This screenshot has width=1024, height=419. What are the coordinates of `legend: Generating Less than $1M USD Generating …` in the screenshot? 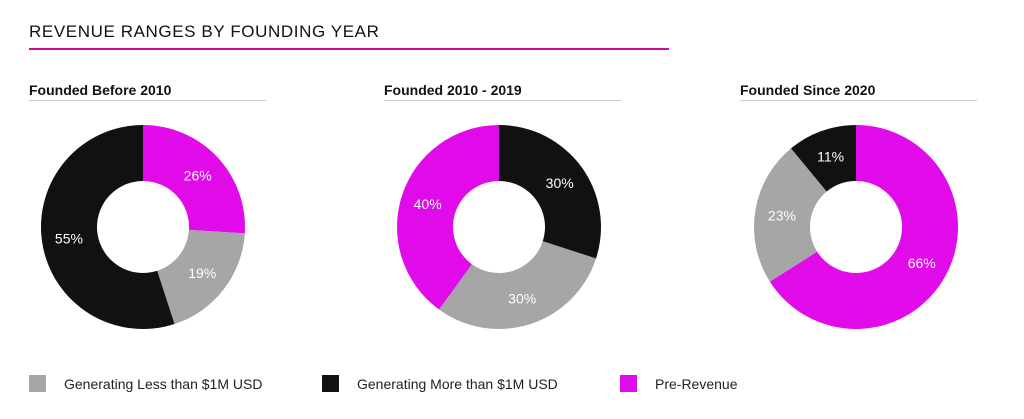 It's located at (509, 386).